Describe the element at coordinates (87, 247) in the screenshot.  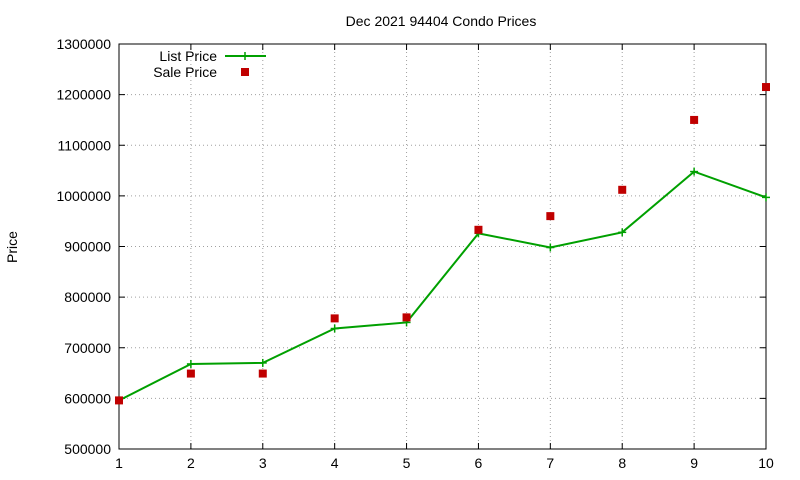
I see `y-tick-label: 900000` at that location.